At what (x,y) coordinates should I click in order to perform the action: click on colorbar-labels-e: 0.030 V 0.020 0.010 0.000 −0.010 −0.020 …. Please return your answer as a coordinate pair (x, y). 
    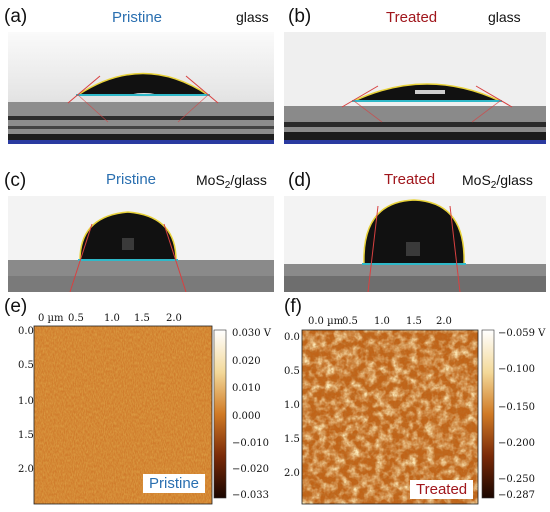
    Looking at the image, I should click on (252, 414).